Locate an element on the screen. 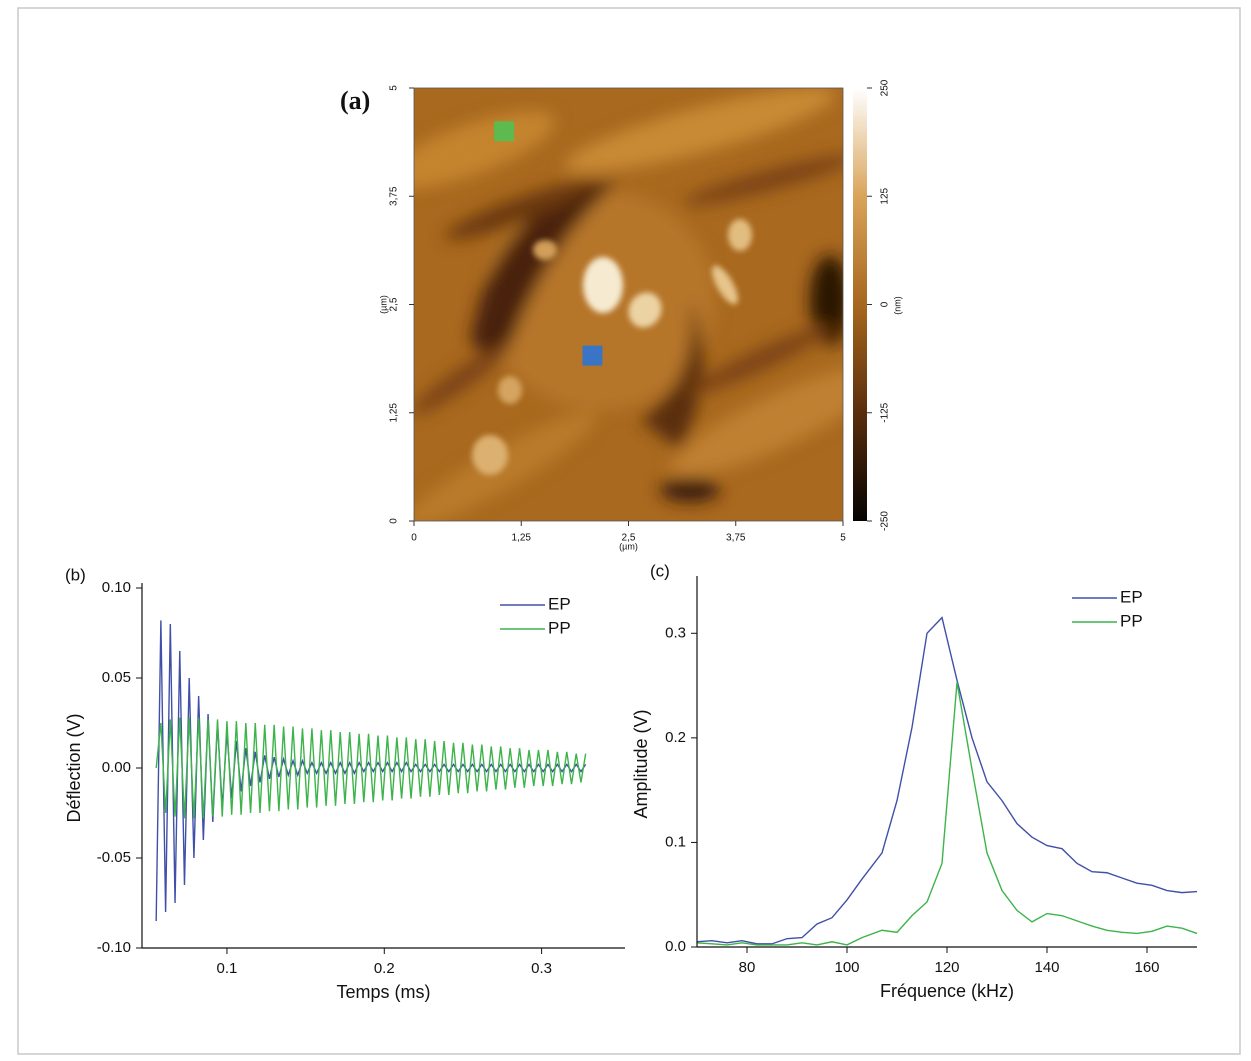 The height and width of the screenshot is (1061, 1251). panel-label: (c) is located at coordinates (660, 570).